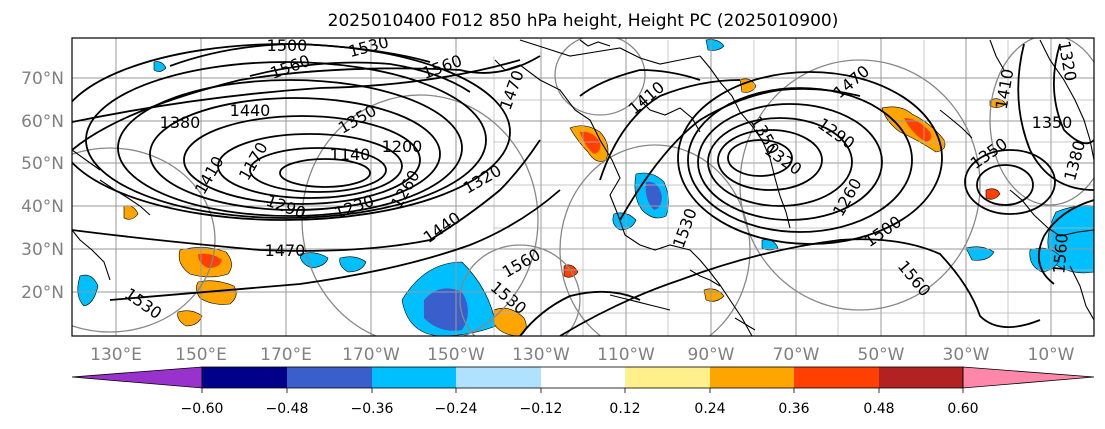 The width and height of the screenshot is (1105, 429). Describe the element at coordinates (372, 409) in the screenshot. I see `colorbar-tick-label: −0.36` at that location.